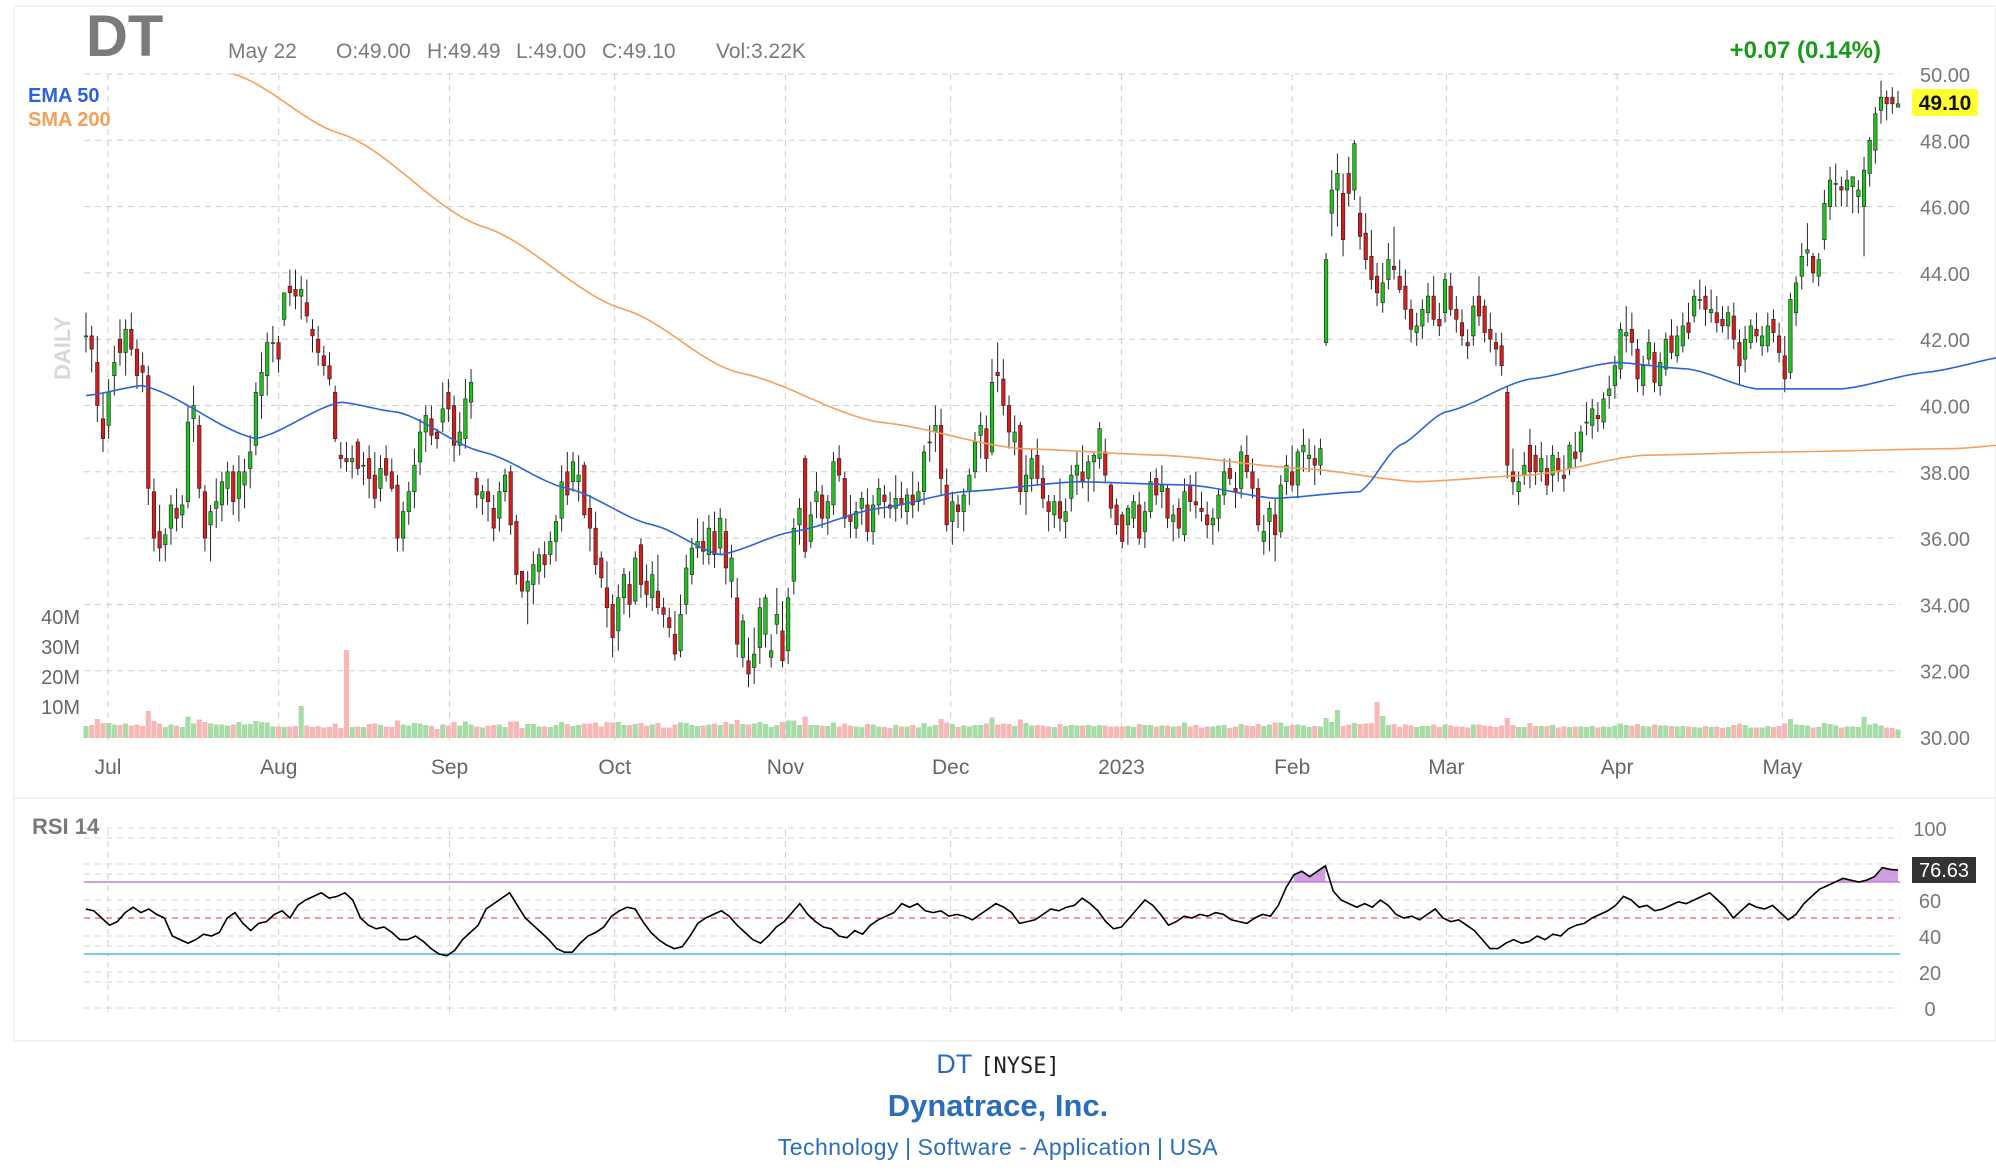  I want to click on rsi-title: RSI 14, so click(66, 826).